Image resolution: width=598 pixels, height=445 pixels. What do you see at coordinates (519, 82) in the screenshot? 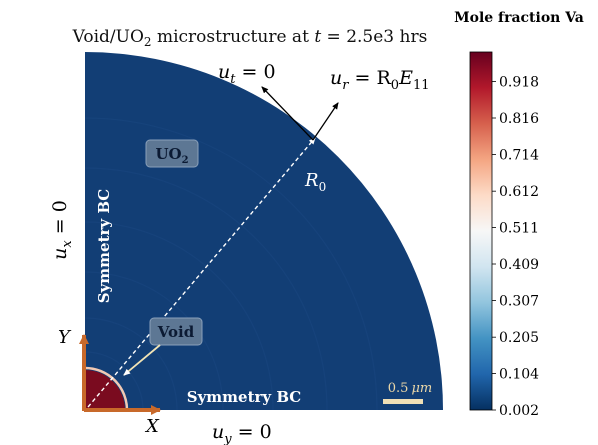
I see `colorbar-tick-label: 0.918` at bounding box center [519, 82].